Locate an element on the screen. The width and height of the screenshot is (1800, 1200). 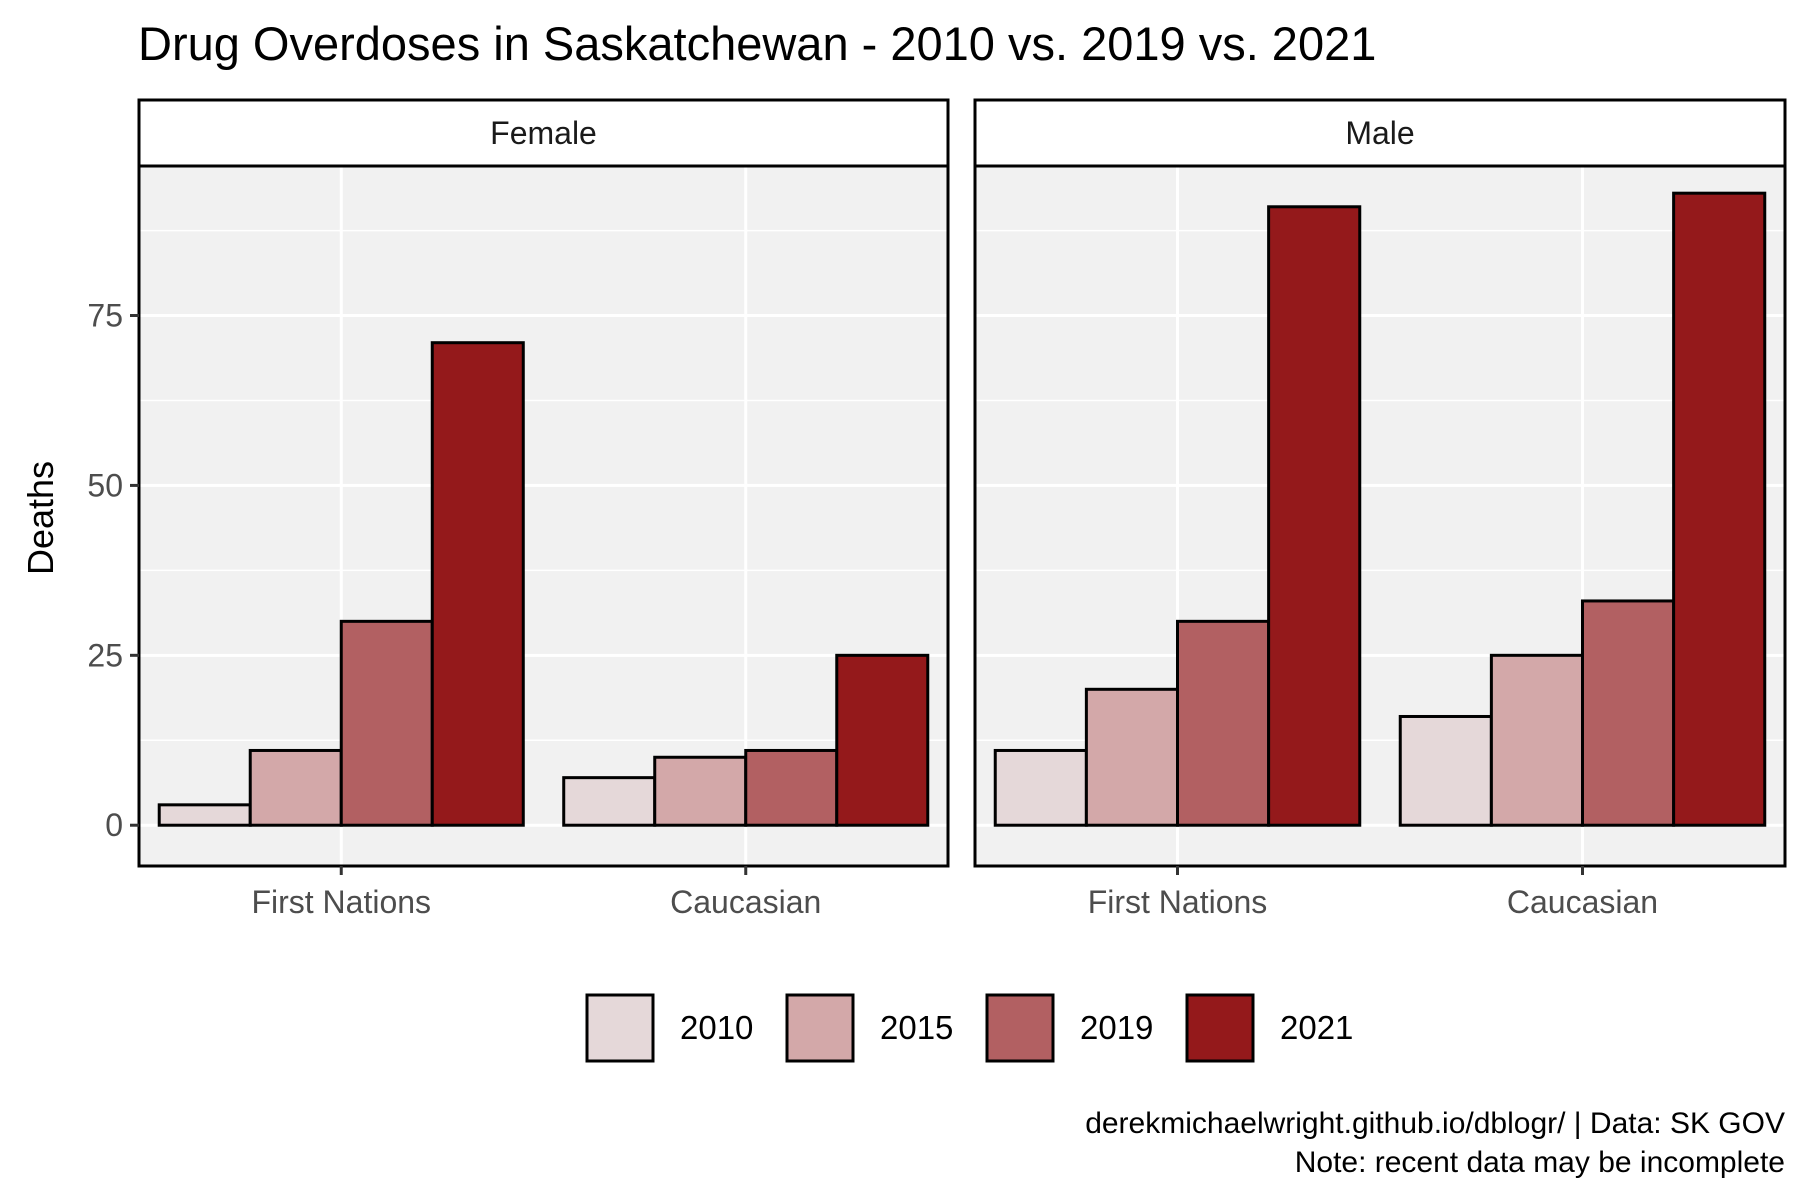
legend-swatch-2015 is located at coordinates (820, 1028).